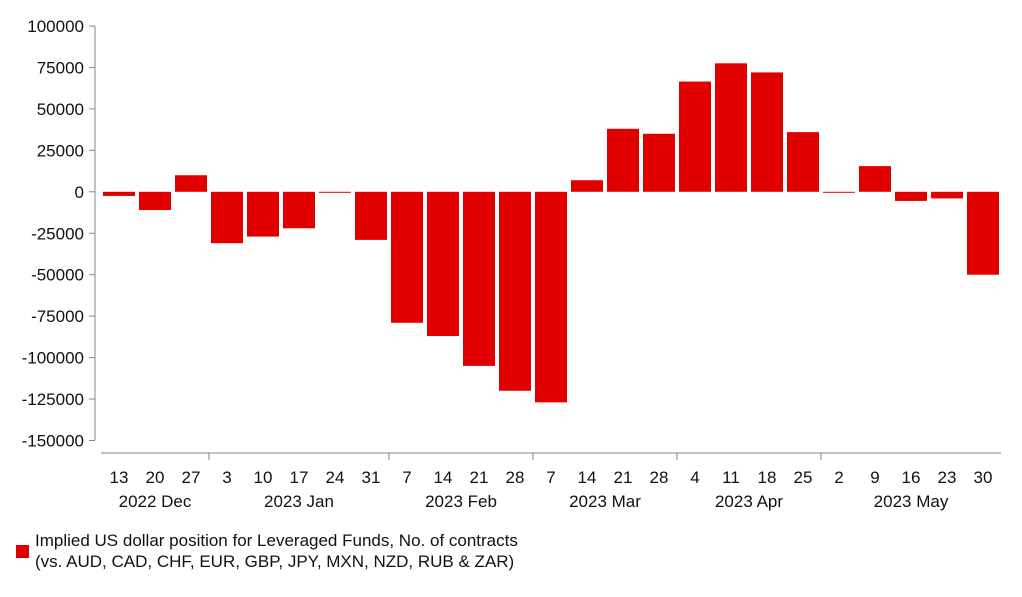  I want to click on y-tick-label: -125000, so click(53, 399).